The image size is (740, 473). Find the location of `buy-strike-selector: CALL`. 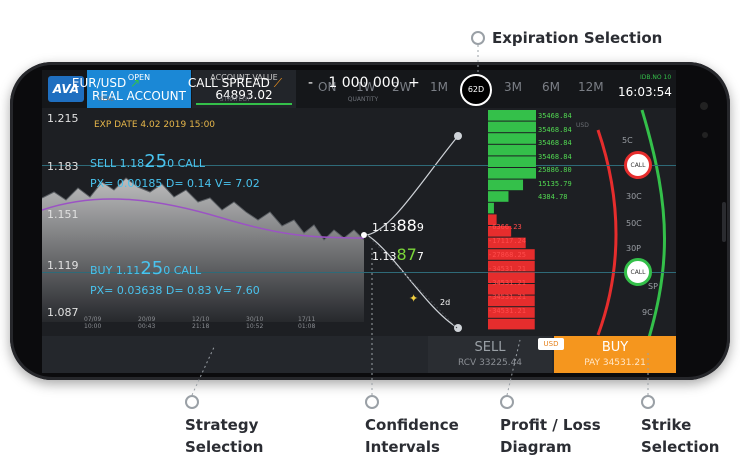

buy-strike-selector: CALL is located at coordinates (638, 272).